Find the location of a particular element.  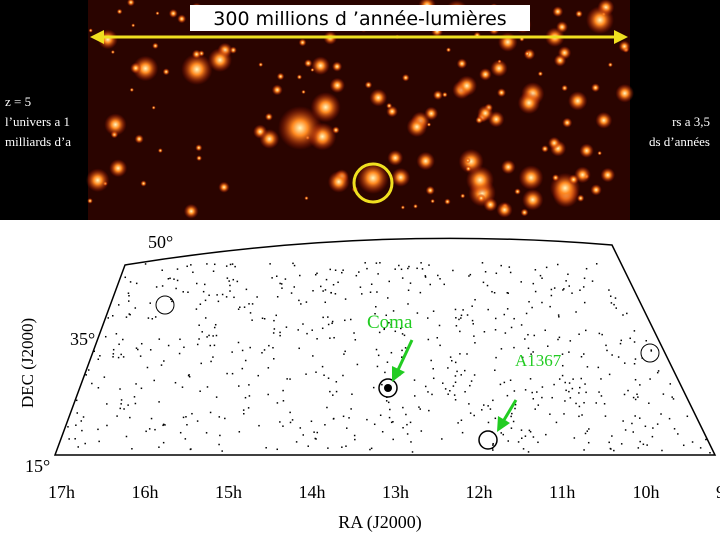

scale-arrow is located at coordinates (359, 37).